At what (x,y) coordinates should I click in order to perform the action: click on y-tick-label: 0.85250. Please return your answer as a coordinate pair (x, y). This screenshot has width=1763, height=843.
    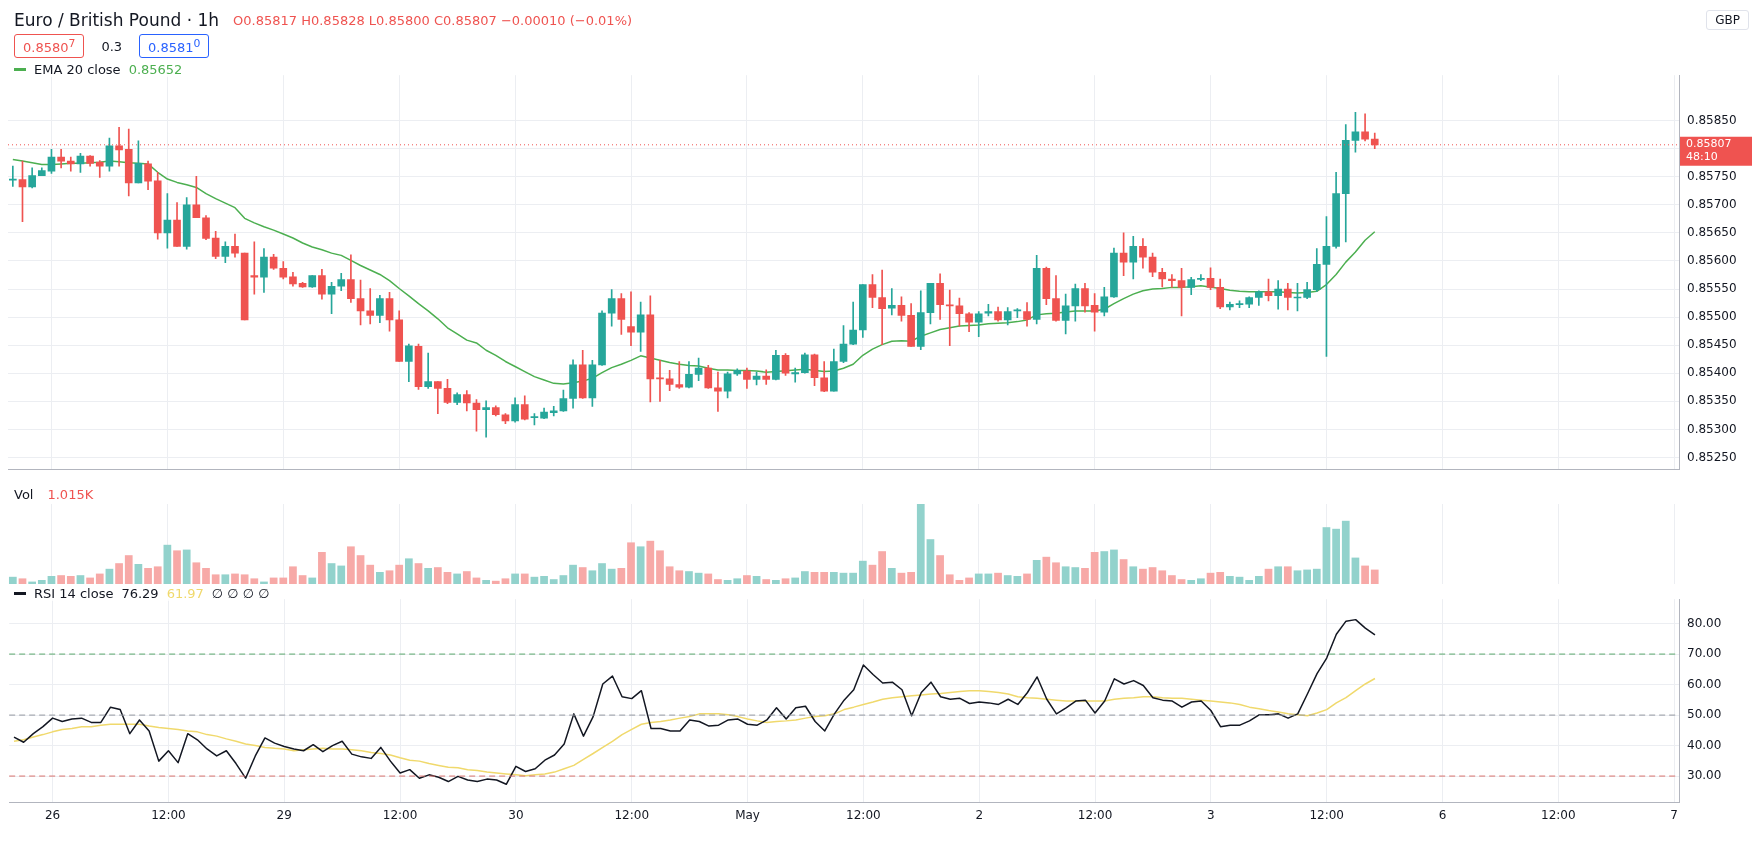
    Looking at the image, I should click on (1712, 456).